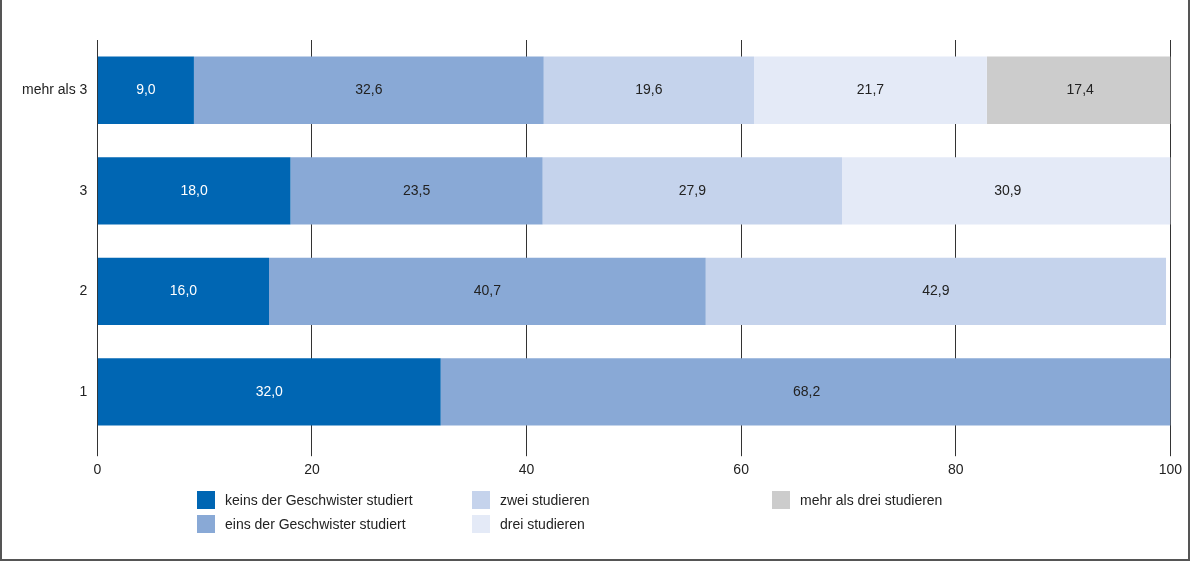 The height and width of the screenshot is (563, 1190). What do you see at coordinates (955, 469) in the screenshot?
I see `x-tick-label: 80` at bounding box center [955, 469].